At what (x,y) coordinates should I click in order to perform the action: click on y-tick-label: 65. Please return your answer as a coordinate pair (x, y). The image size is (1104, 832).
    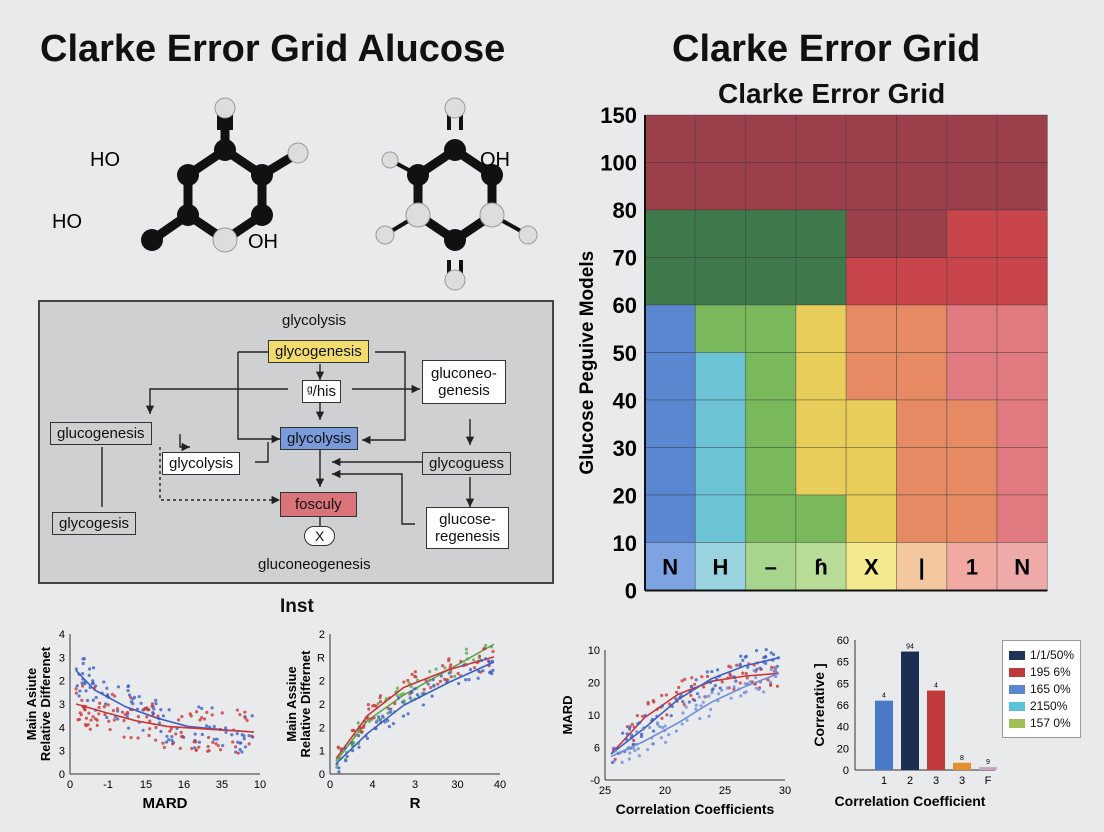
    Looking at the image, I should click on (843, 663).